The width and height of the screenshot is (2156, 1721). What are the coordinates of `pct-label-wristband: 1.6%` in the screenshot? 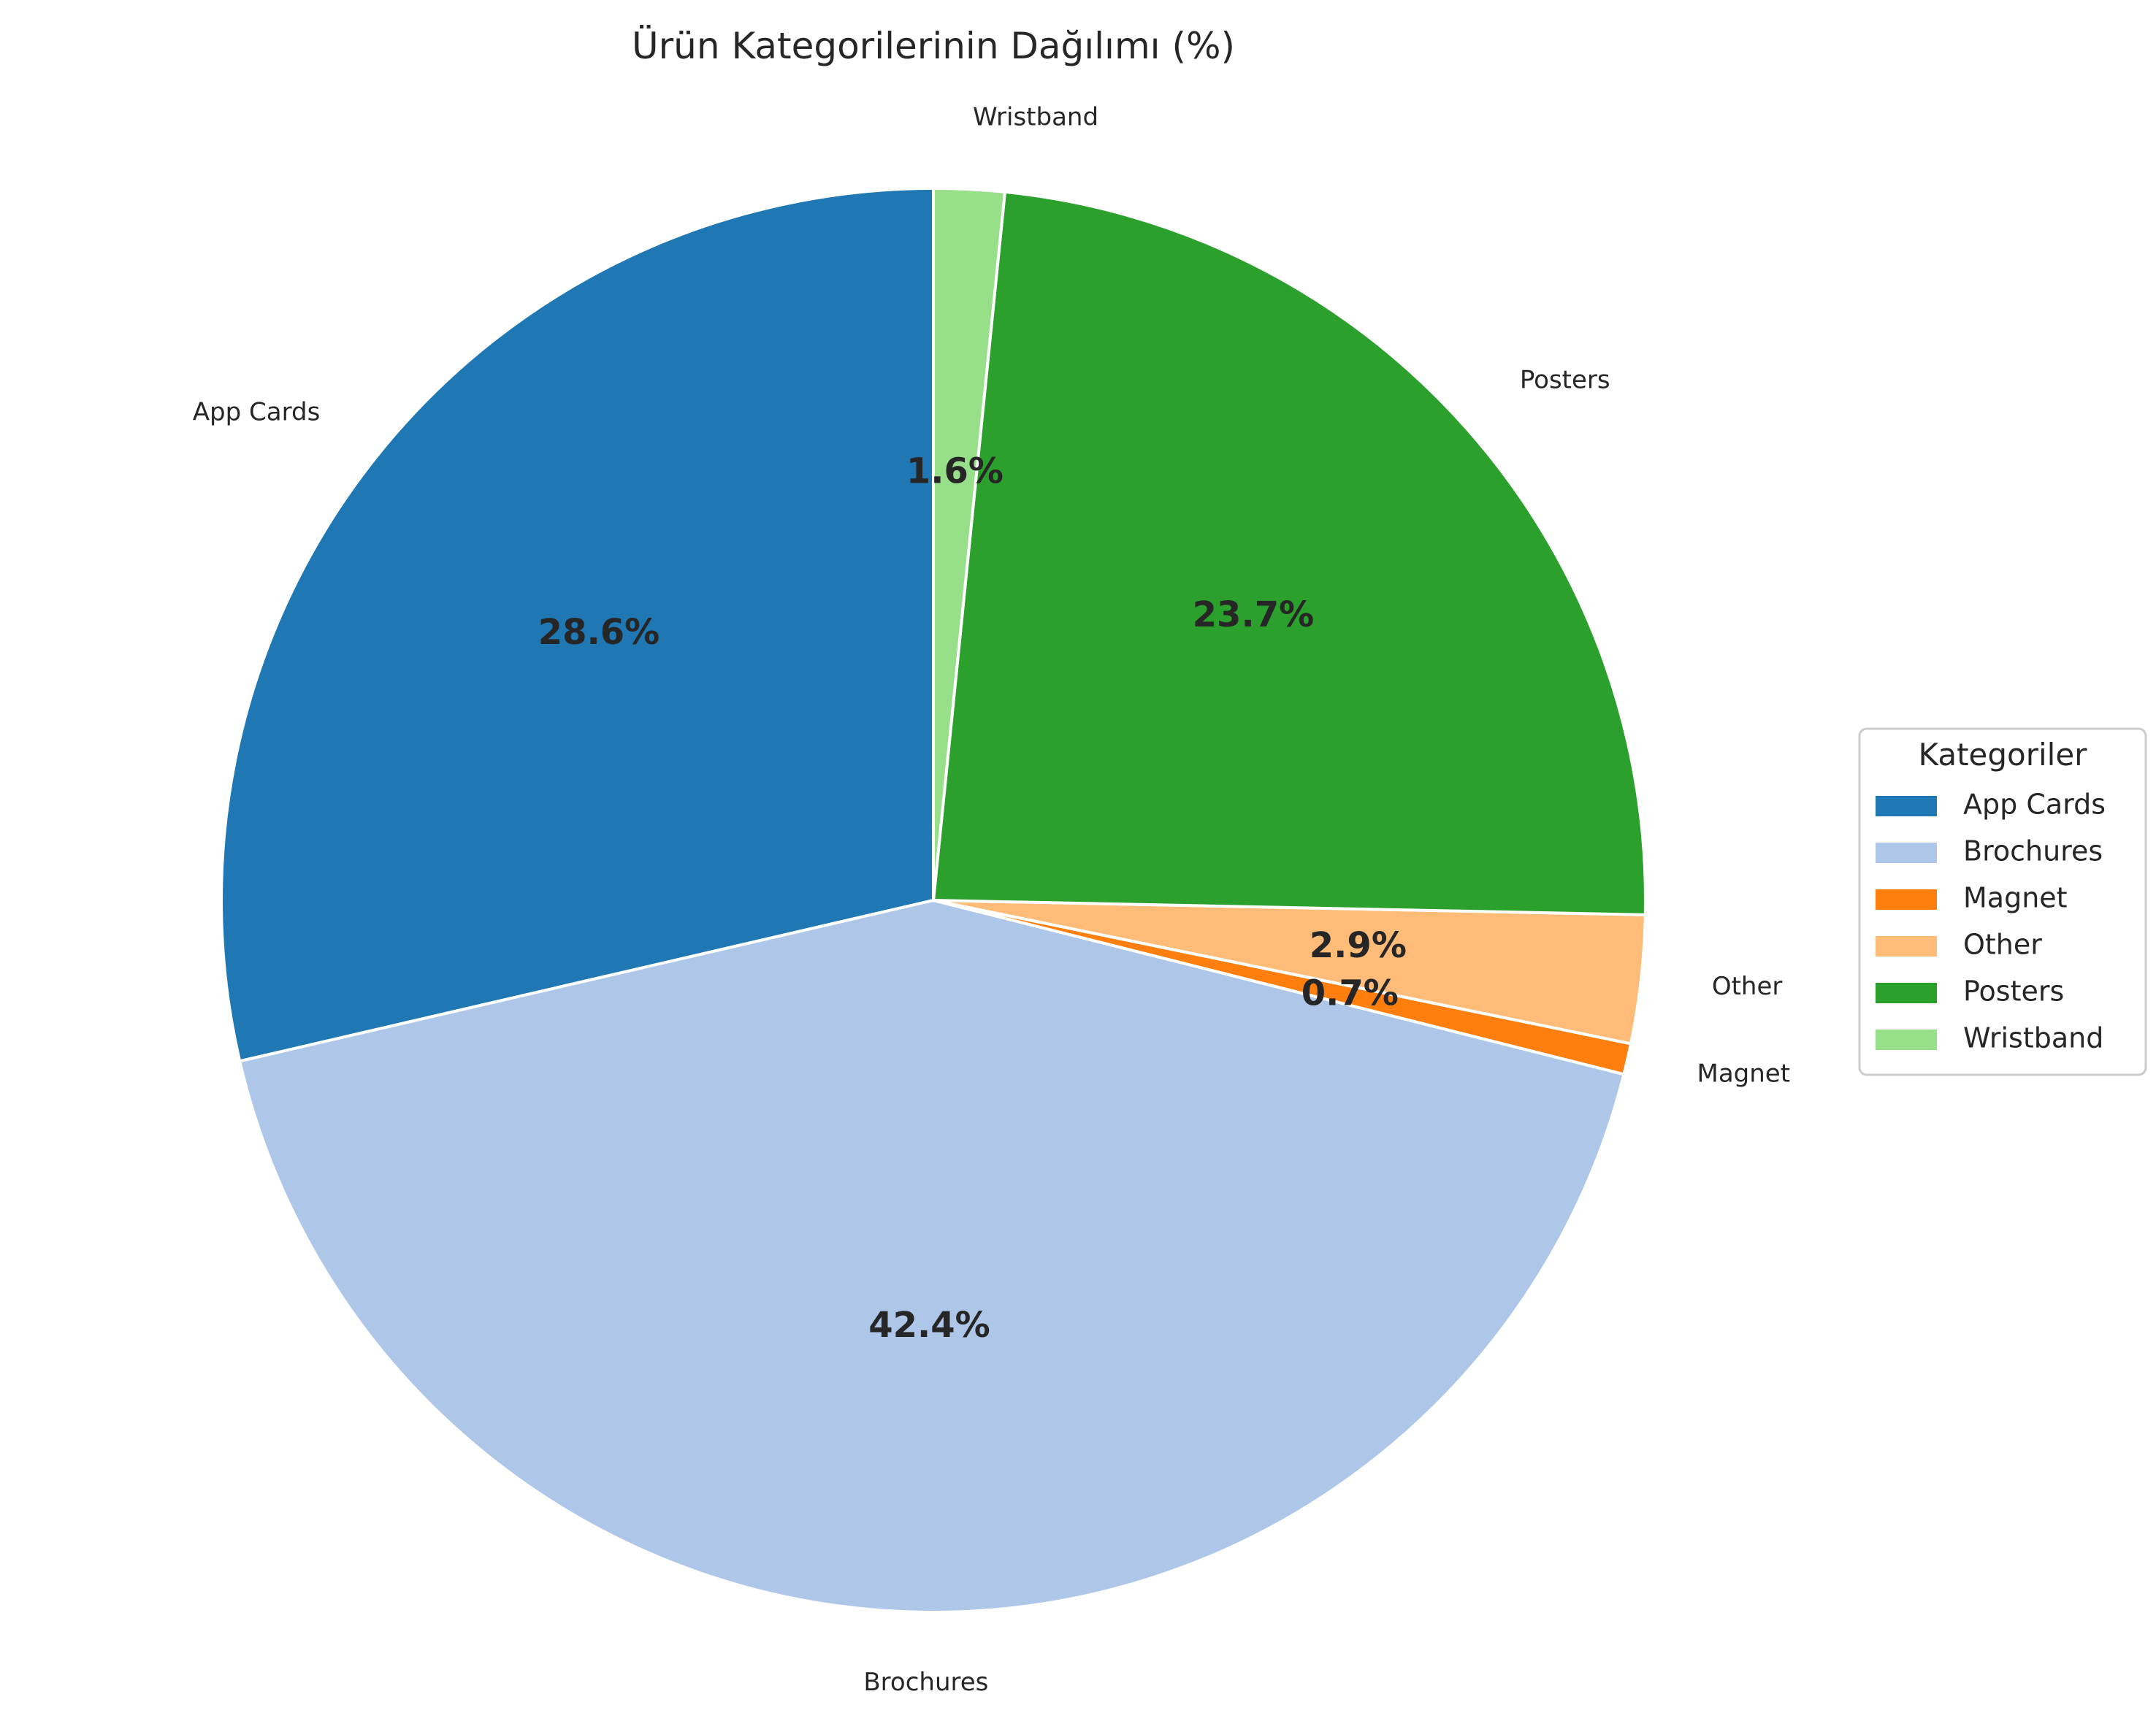 It's located at (955, 472).